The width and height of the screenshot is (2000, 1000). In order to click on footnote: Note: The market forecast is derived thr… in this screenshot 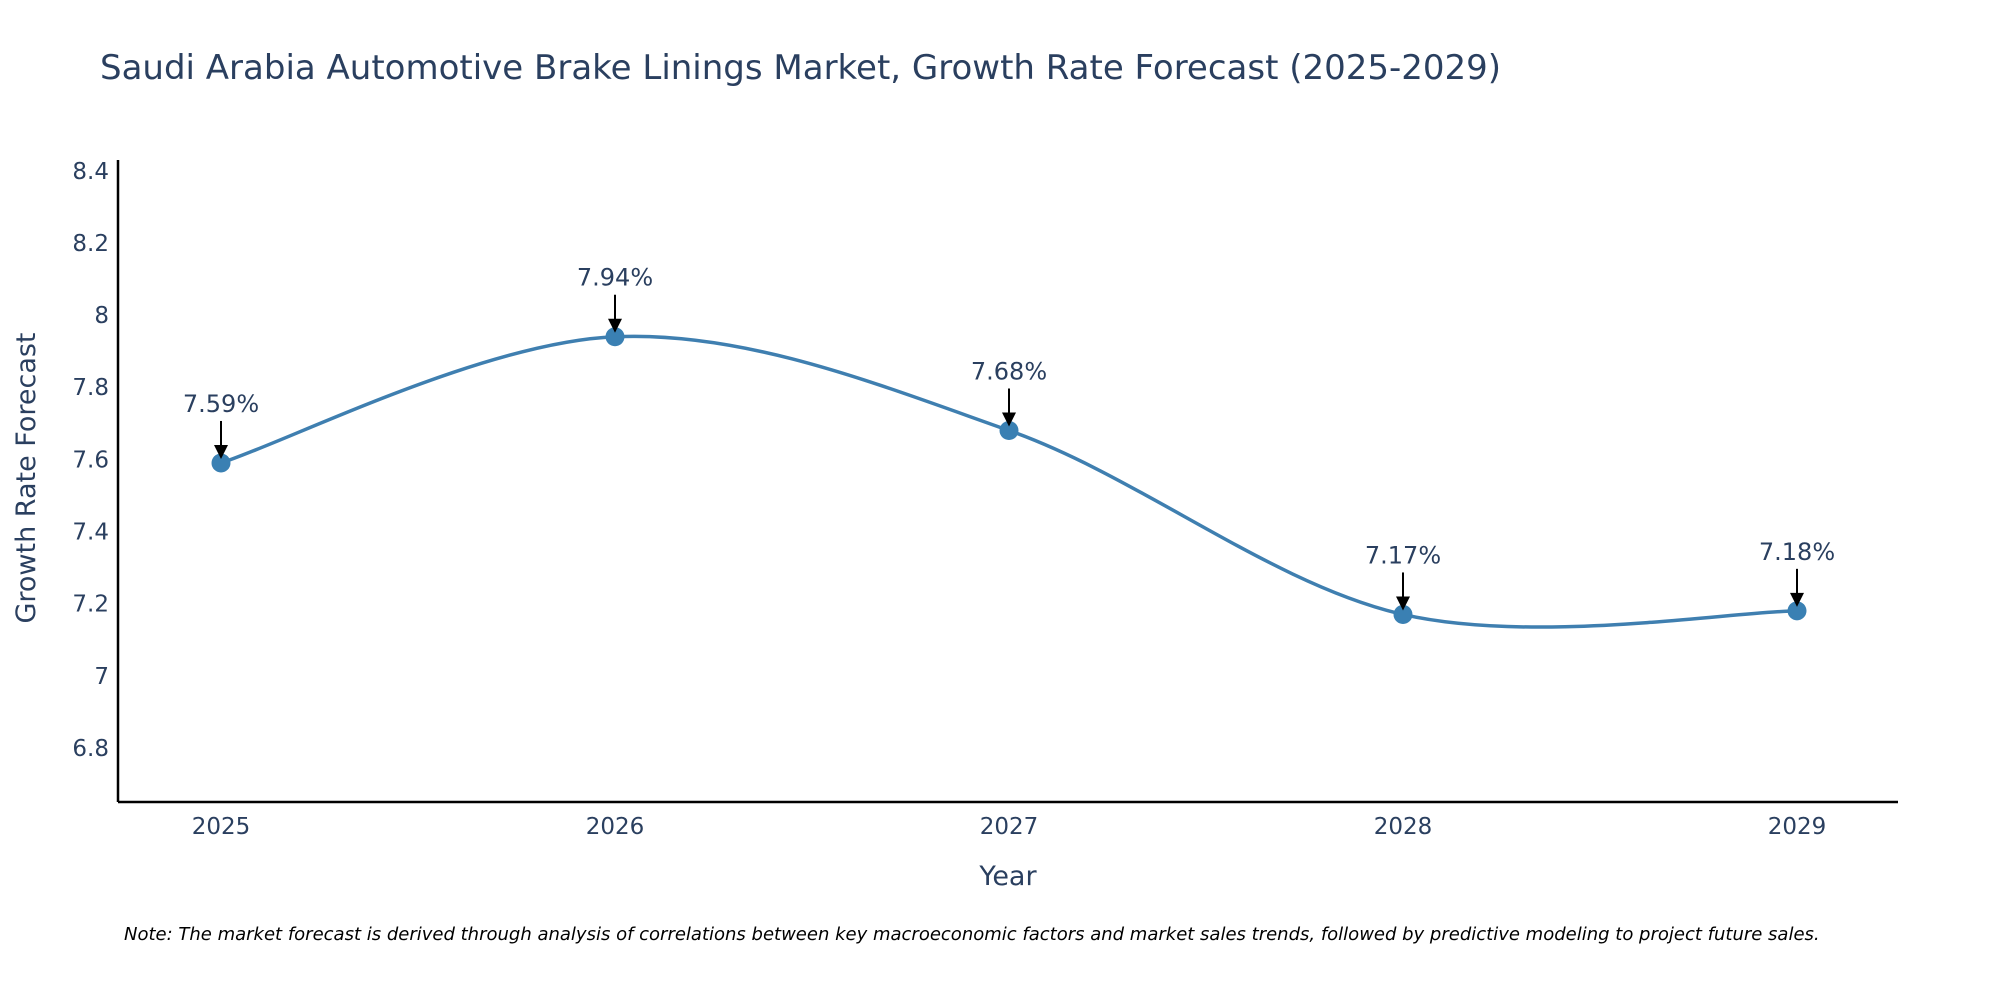, I will do `click(972, 934)`.